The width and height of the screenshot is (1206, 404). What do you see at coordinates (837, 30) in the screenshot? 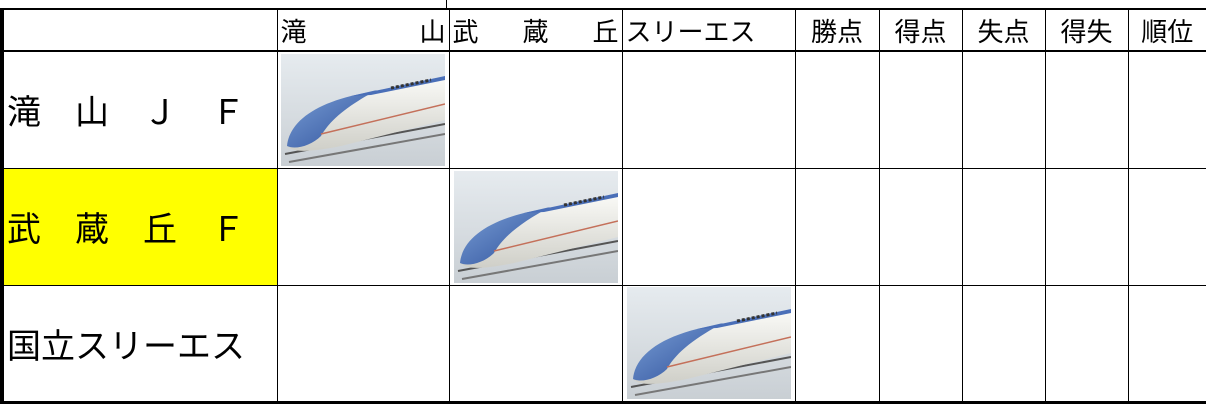
I see `column-header: 勝点` at bounding box center [837, 30].